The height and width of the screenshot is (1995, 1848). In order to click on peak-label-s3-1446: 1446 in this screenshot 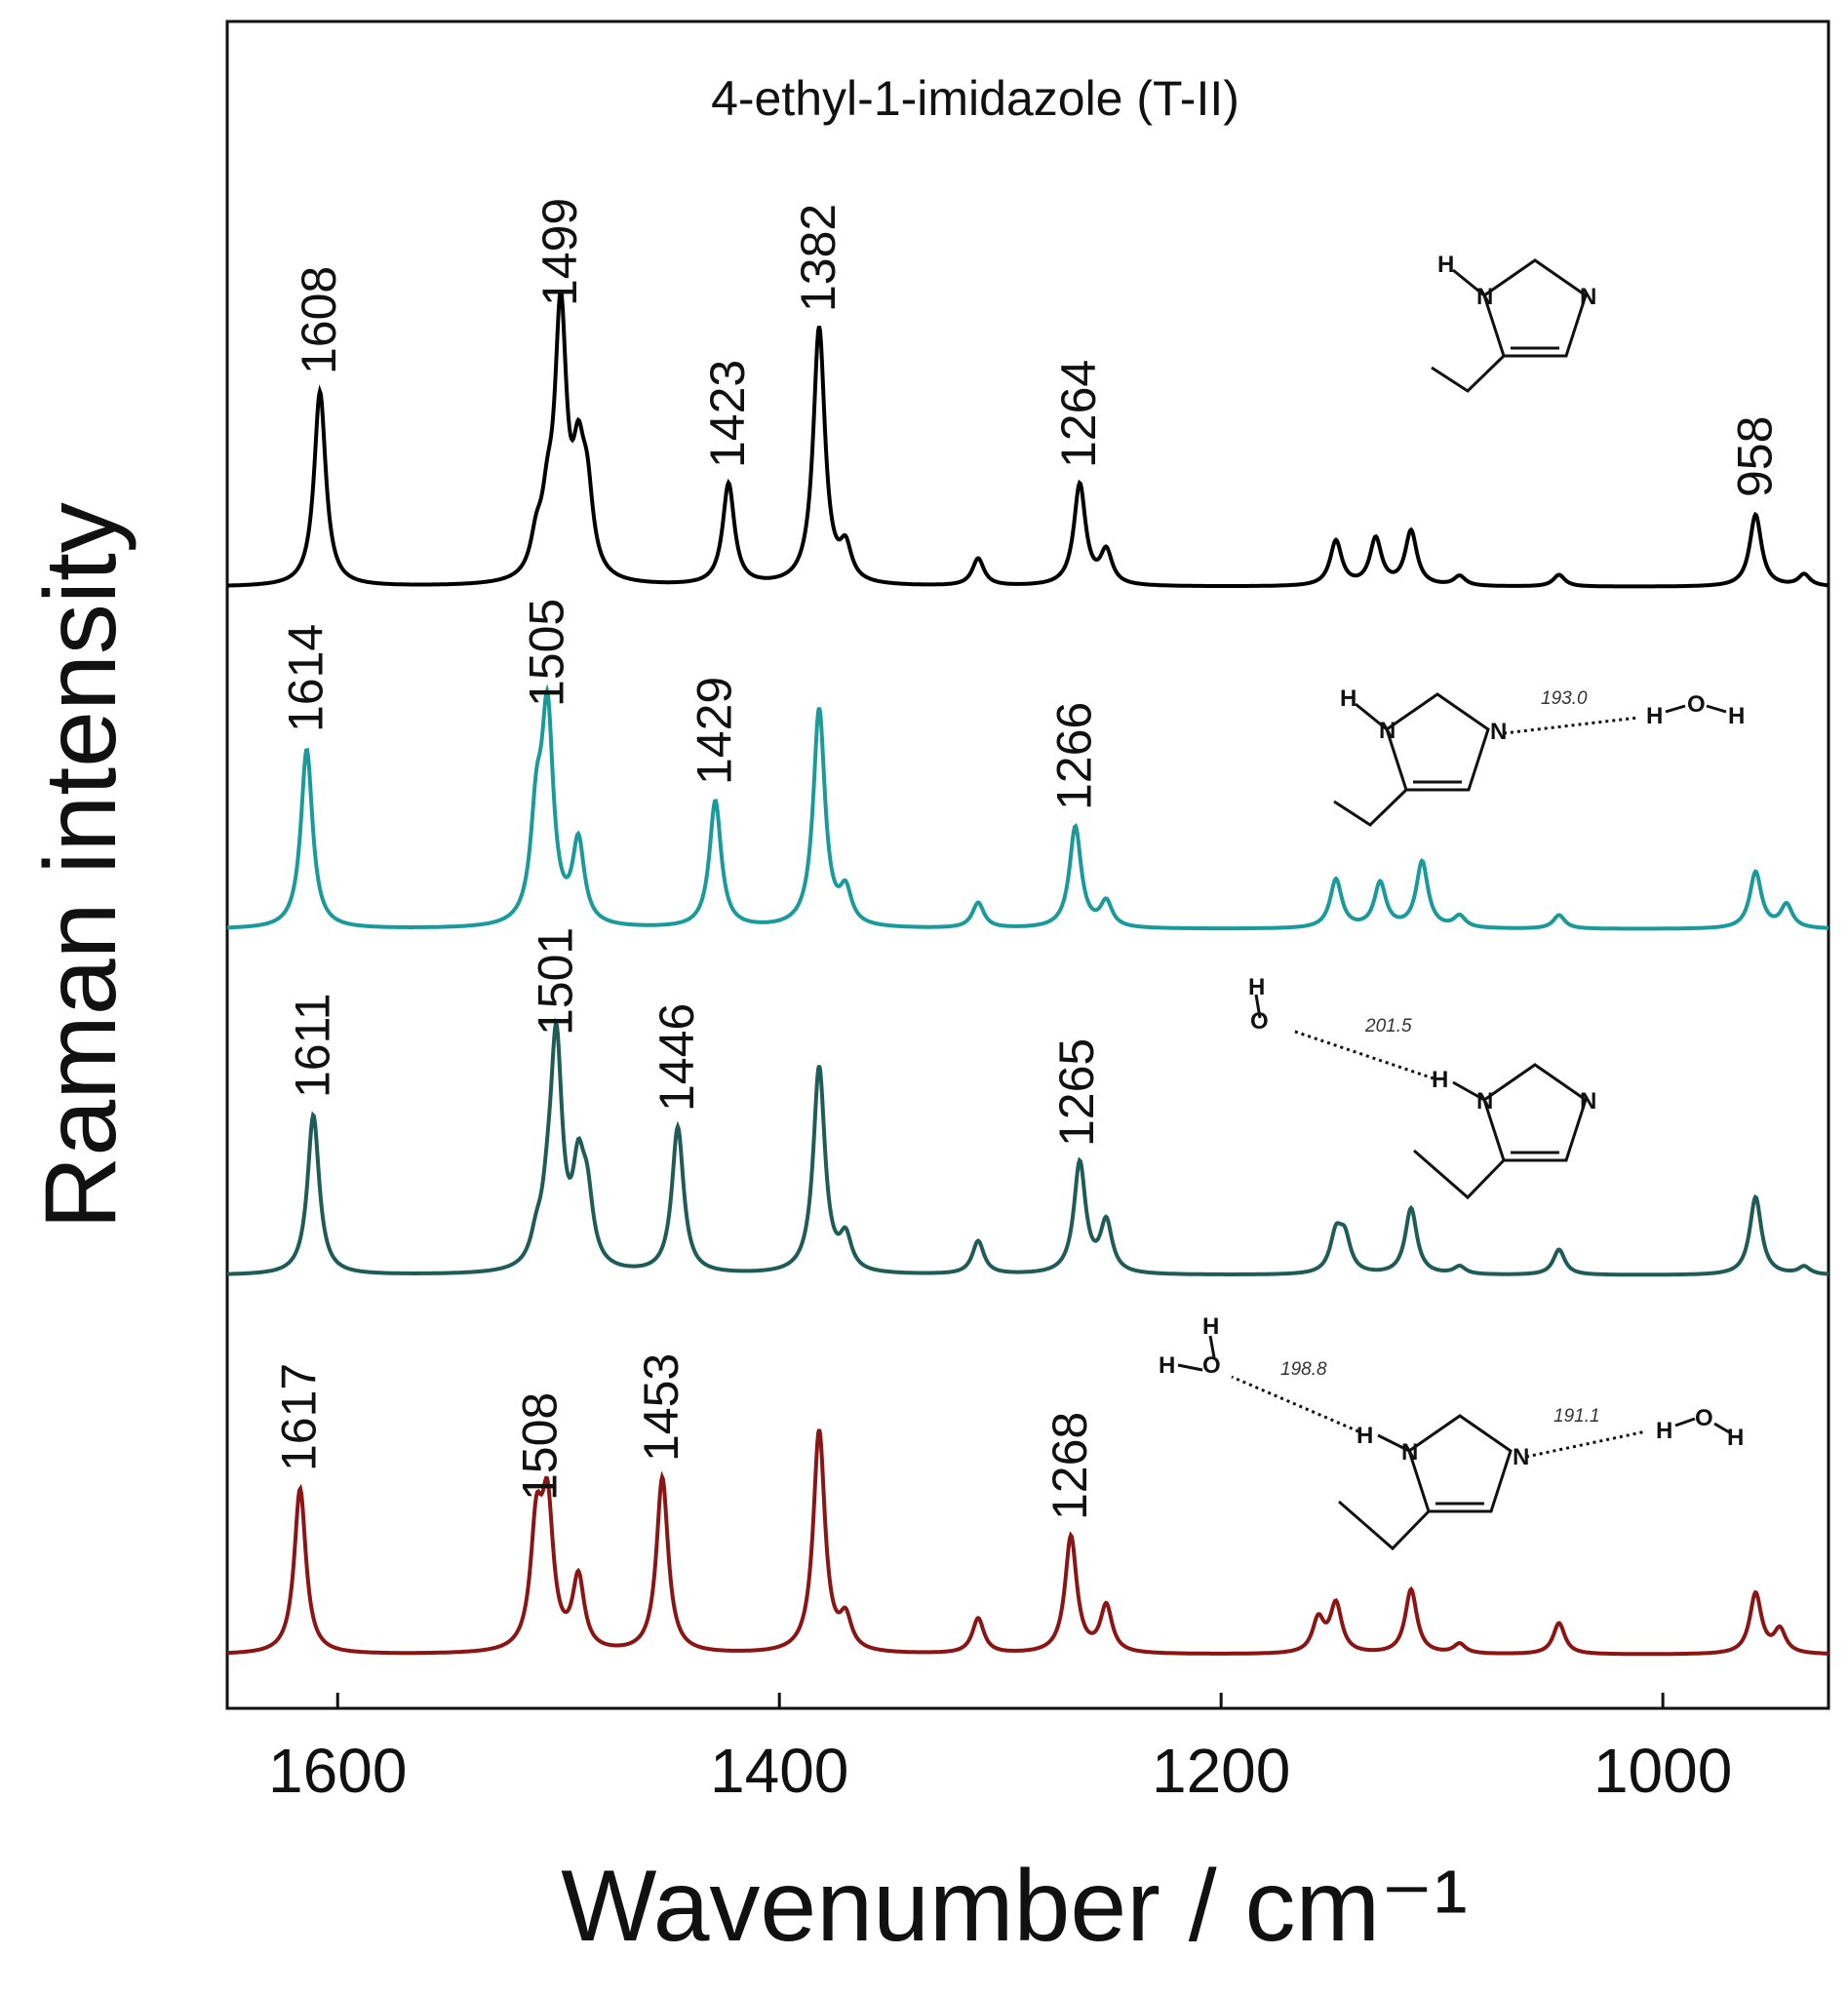, I will do `click(676, 1057)`.